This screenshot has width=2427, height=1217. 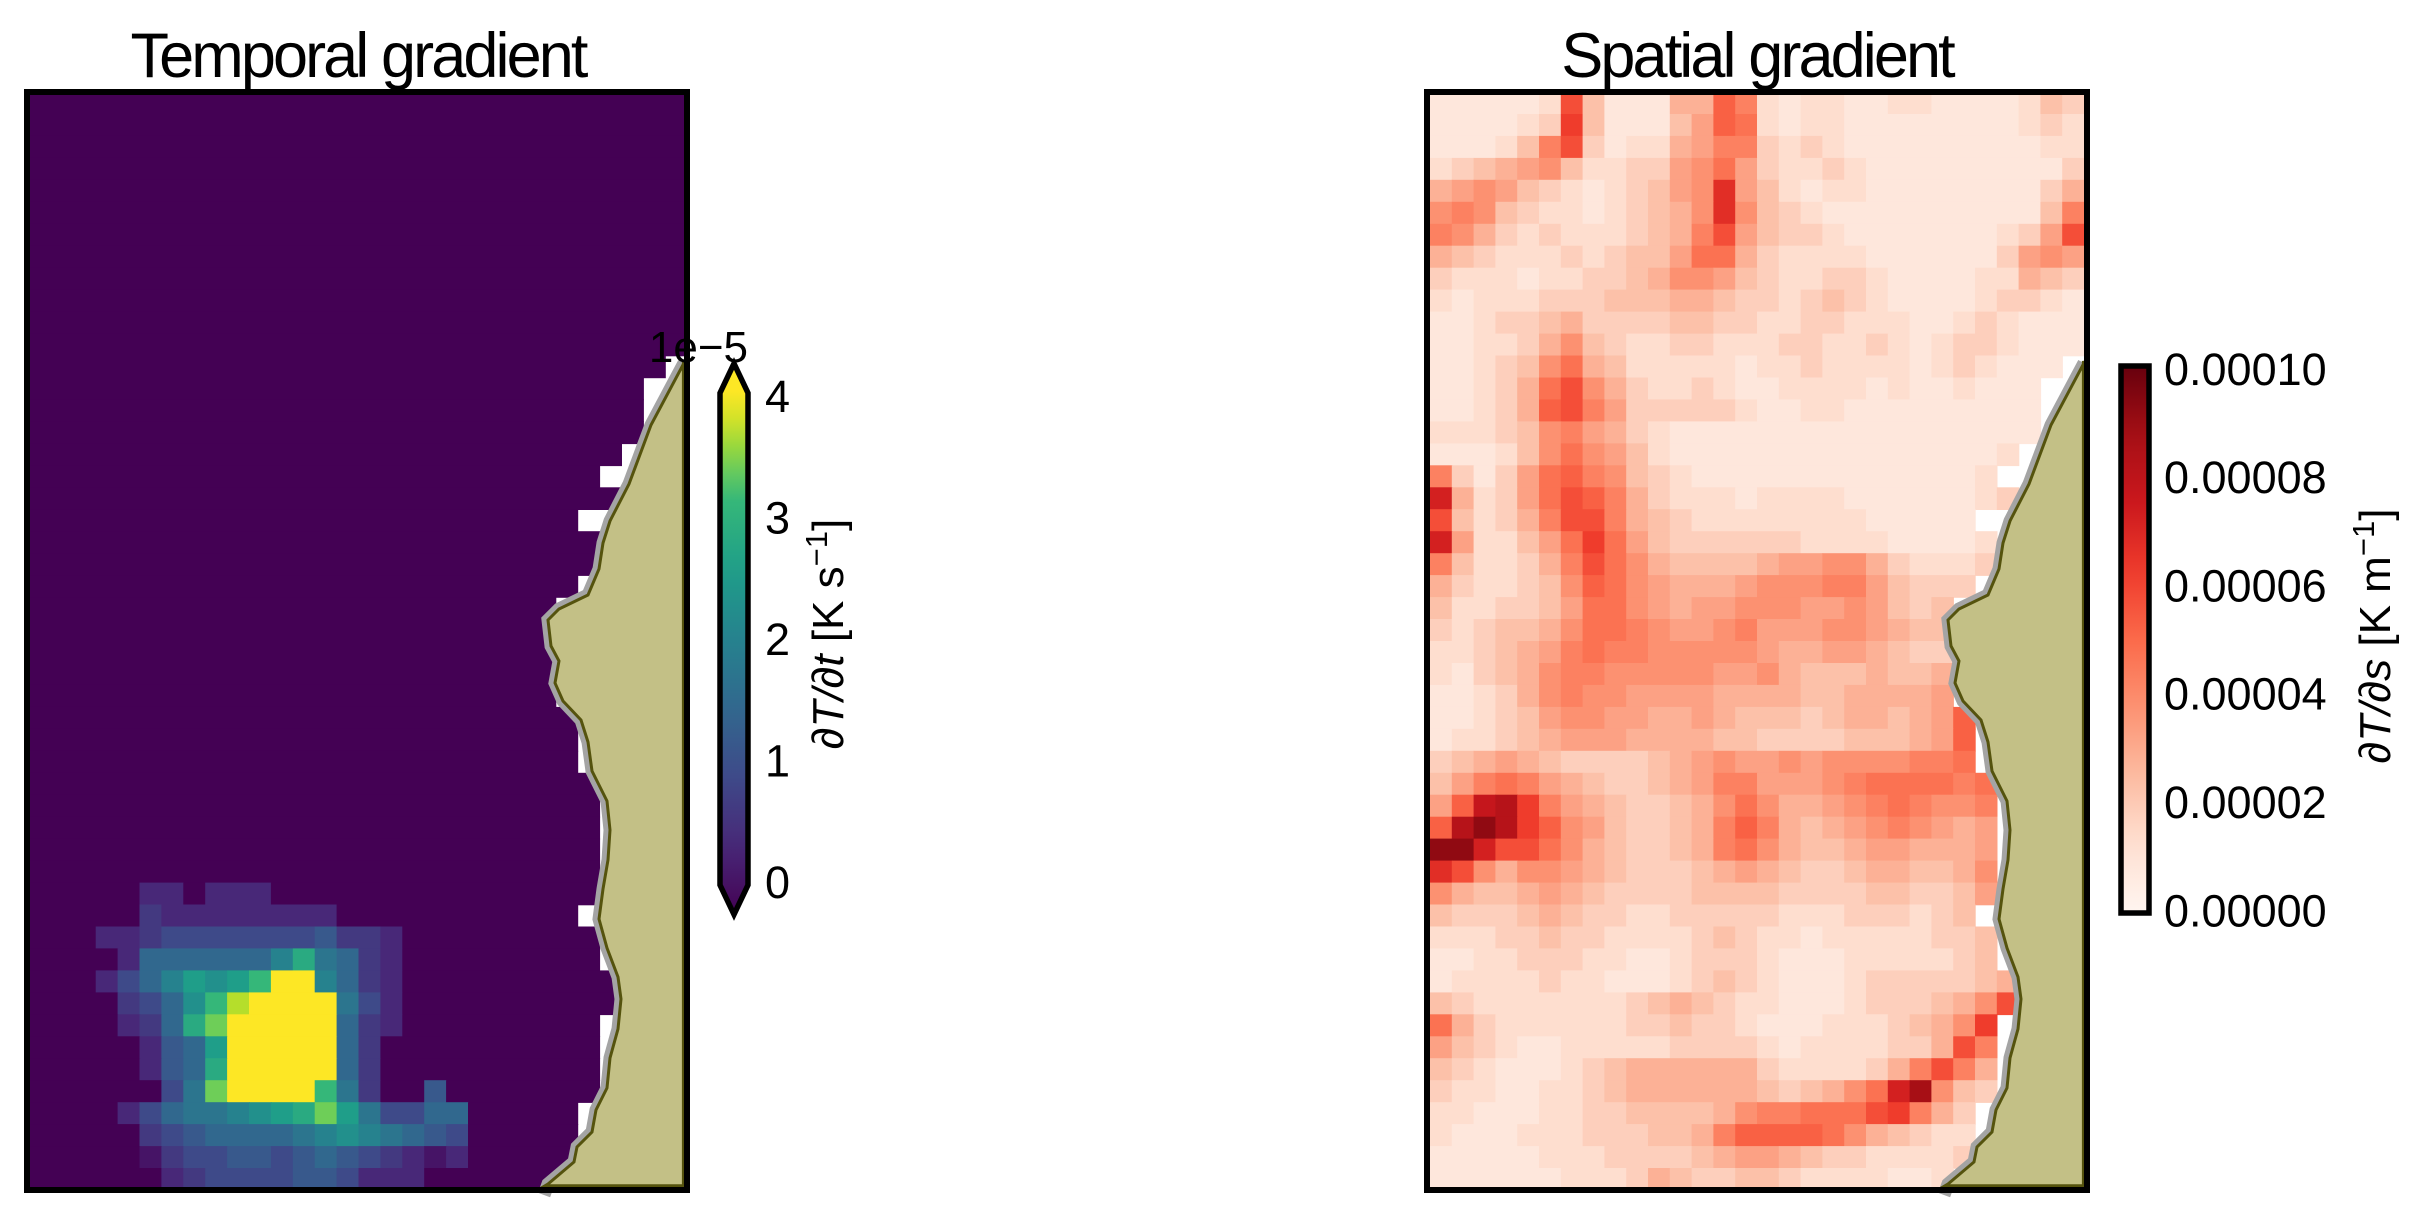 I want to click on svg-text: Temporal gradient, so click(x=360, y=56).